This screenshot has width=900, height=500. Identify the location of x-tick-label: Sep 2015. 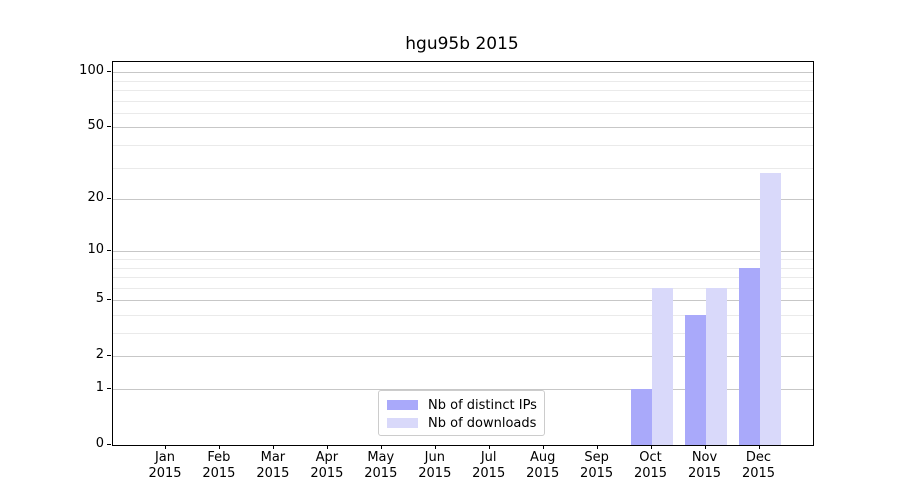
(597, 466).